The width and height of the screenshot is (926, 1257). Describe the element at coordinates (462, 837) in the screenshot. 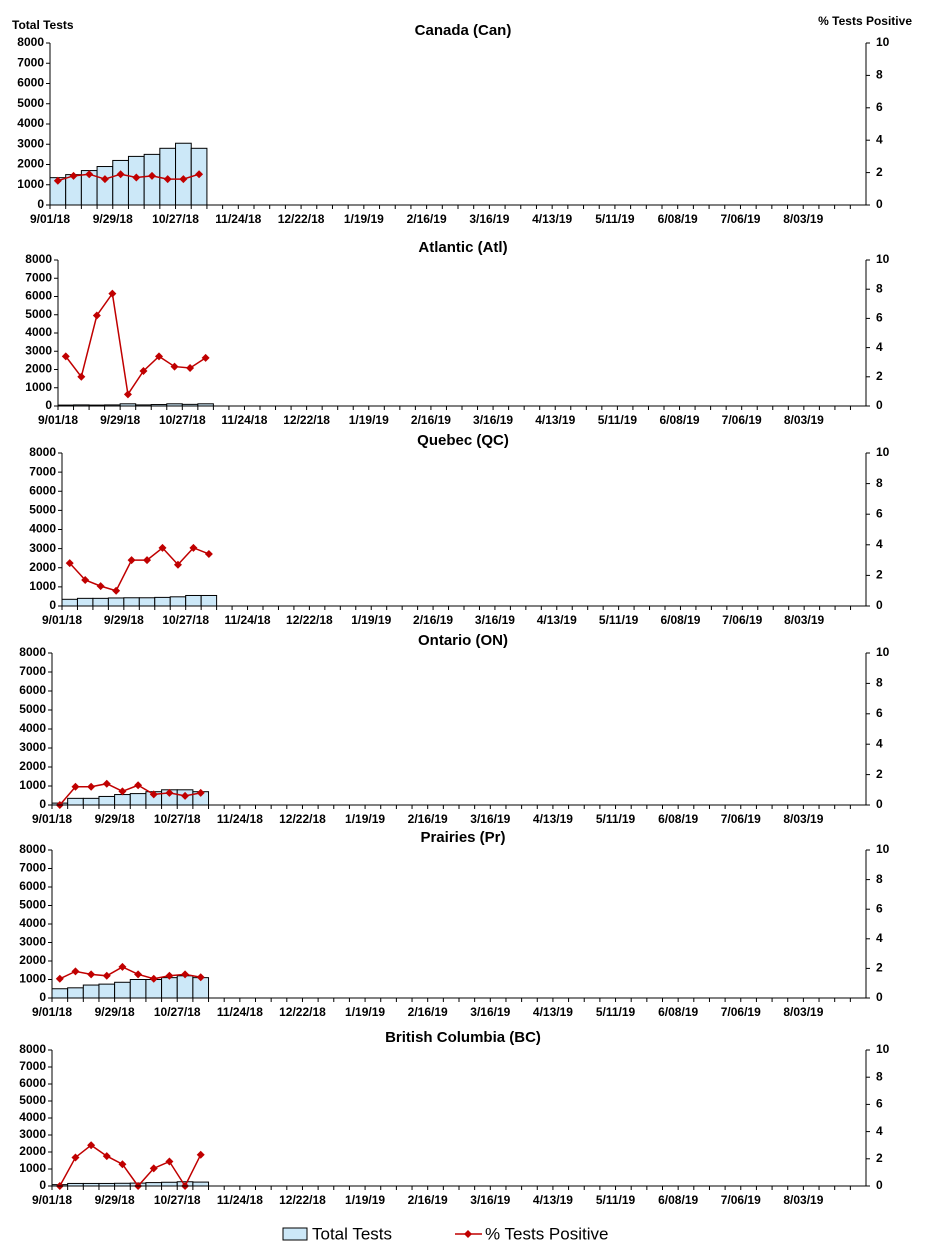

I see `chart-title: Prairies (Pr)` at that location.